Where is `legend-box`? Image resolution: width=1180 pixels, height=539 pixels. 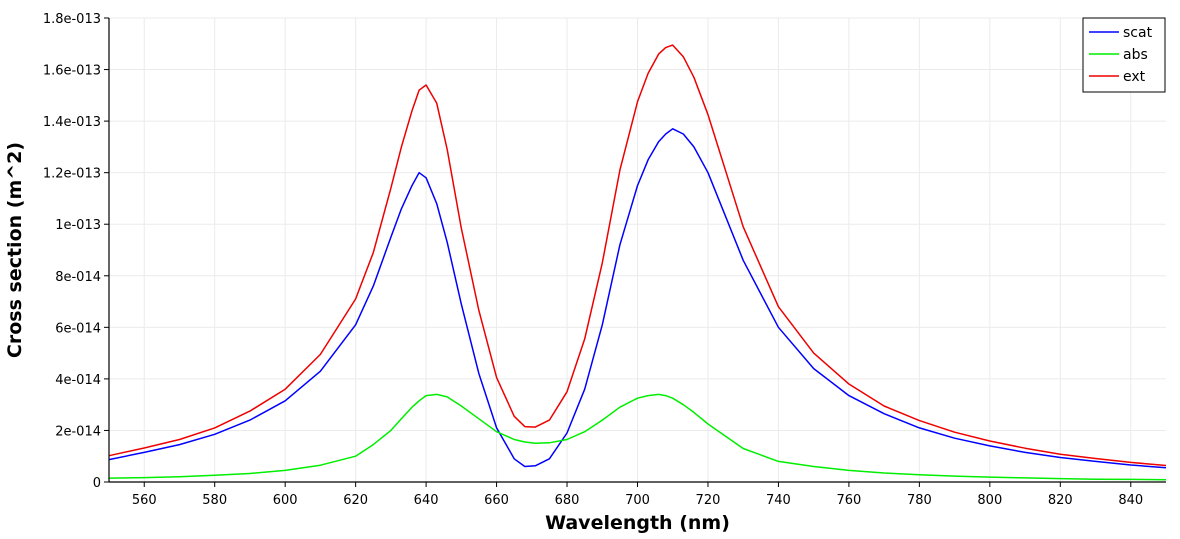
legend-box is located at coordinates (1124, 55).